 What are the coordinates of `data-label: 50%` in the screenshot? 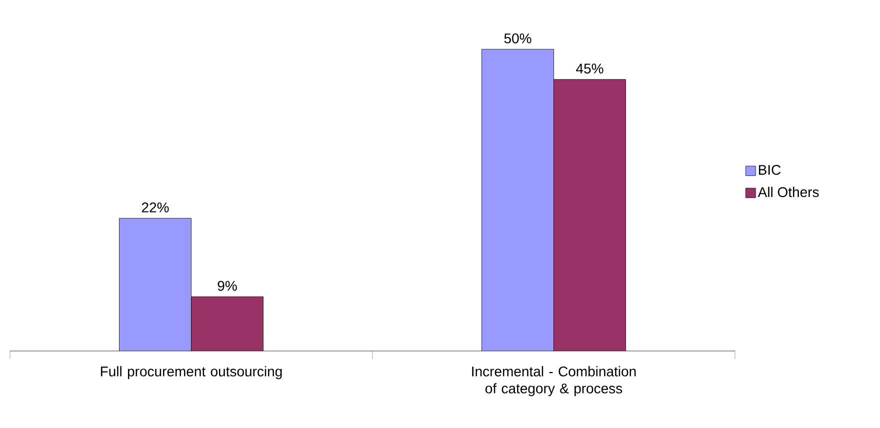 It's located at (518, 38).